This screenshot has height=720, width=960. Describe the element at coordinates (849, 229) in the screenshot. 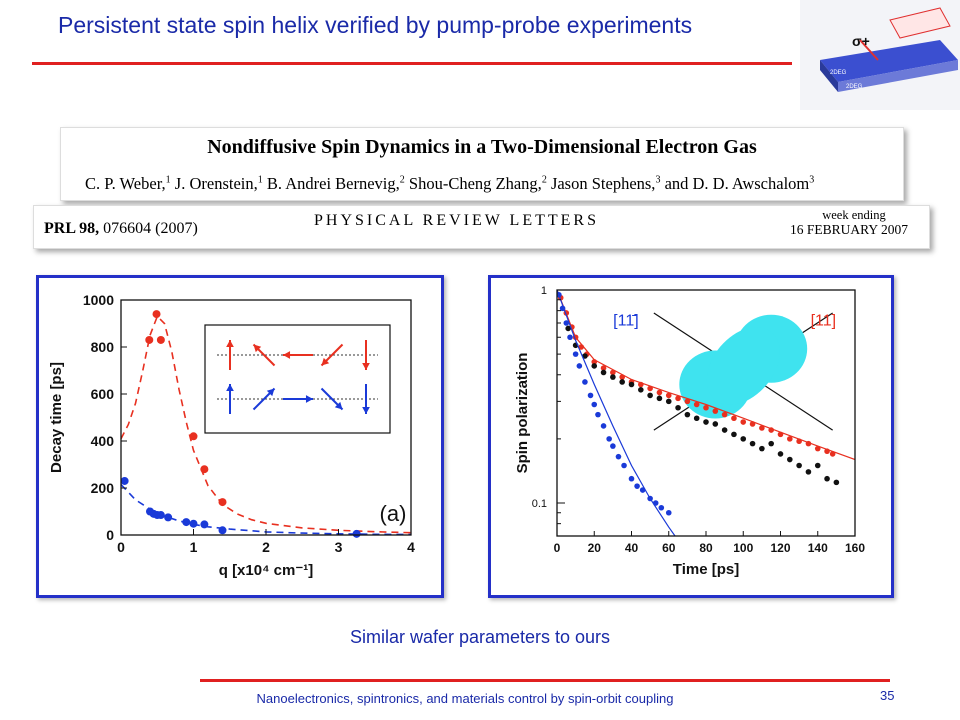

I see `publication-date: 16 FEBRUARY 2007` at that location.